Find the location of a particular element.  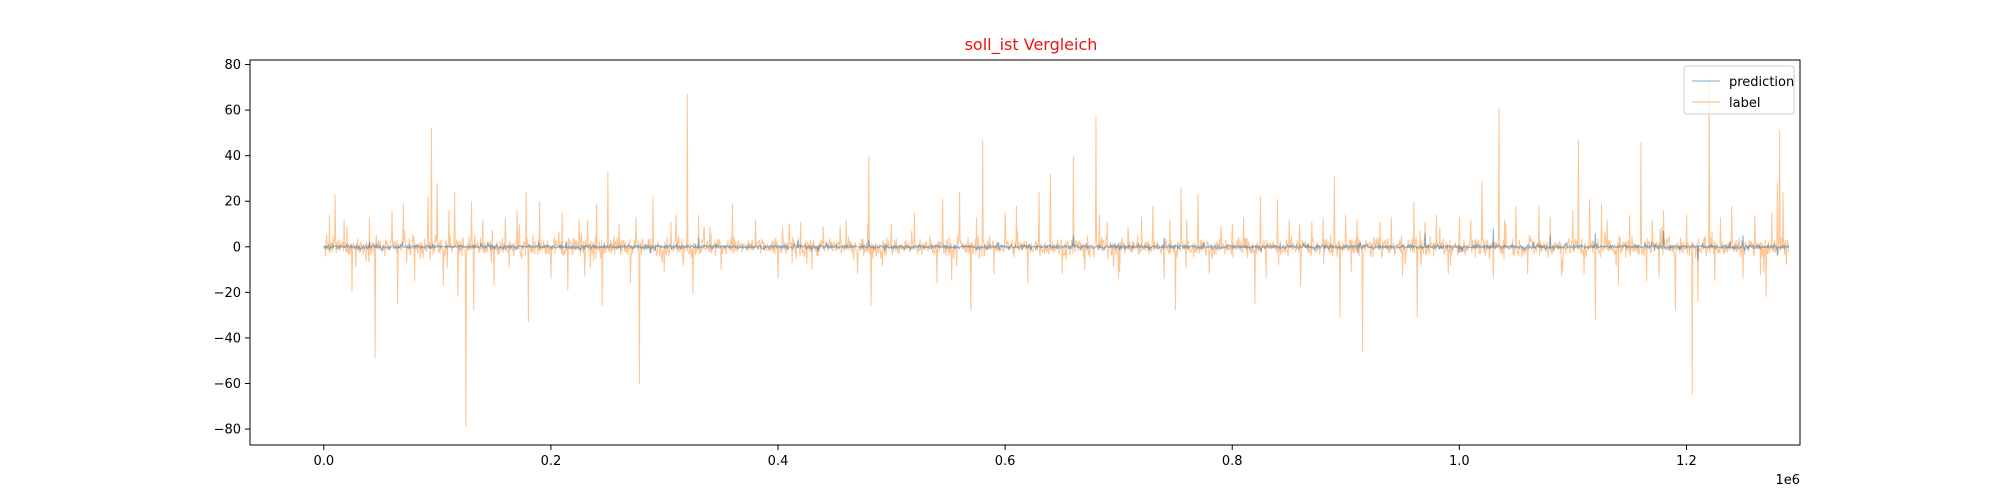

series-line-prediction is located at coordinates (1056, 244).